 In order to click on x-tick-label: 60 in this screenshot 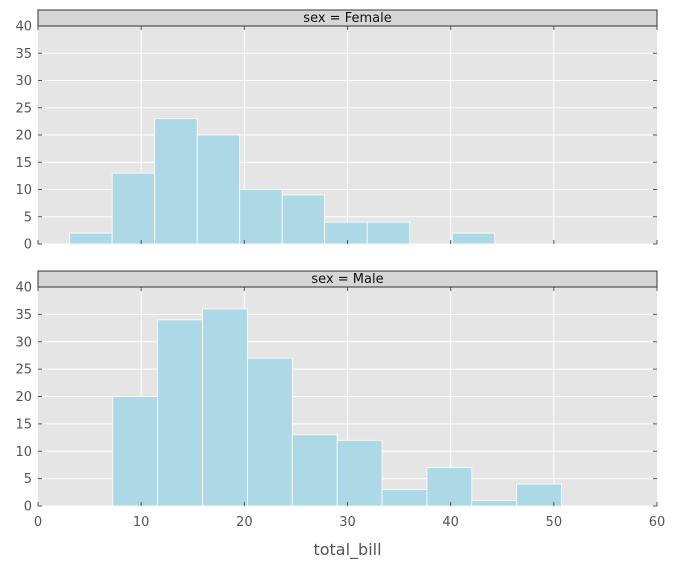, I will do `click(657, 522)`.